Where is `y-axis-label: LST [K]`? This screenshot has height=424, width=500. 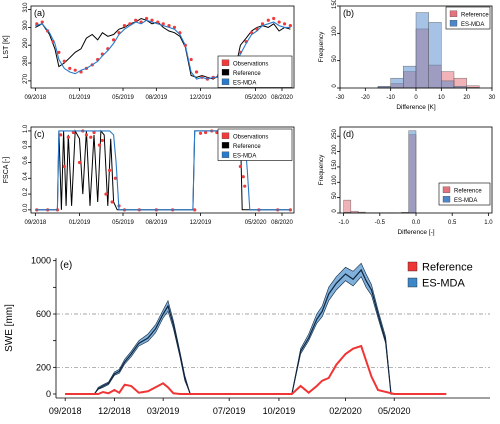
y-axis-label: LST [K] is located at coordinates (6, 46).